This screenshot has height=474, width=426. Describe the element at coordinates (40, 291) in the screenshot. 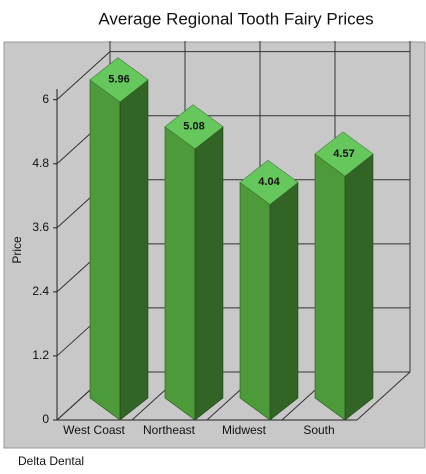

I see `y-tick-label: 2.4` at that location.